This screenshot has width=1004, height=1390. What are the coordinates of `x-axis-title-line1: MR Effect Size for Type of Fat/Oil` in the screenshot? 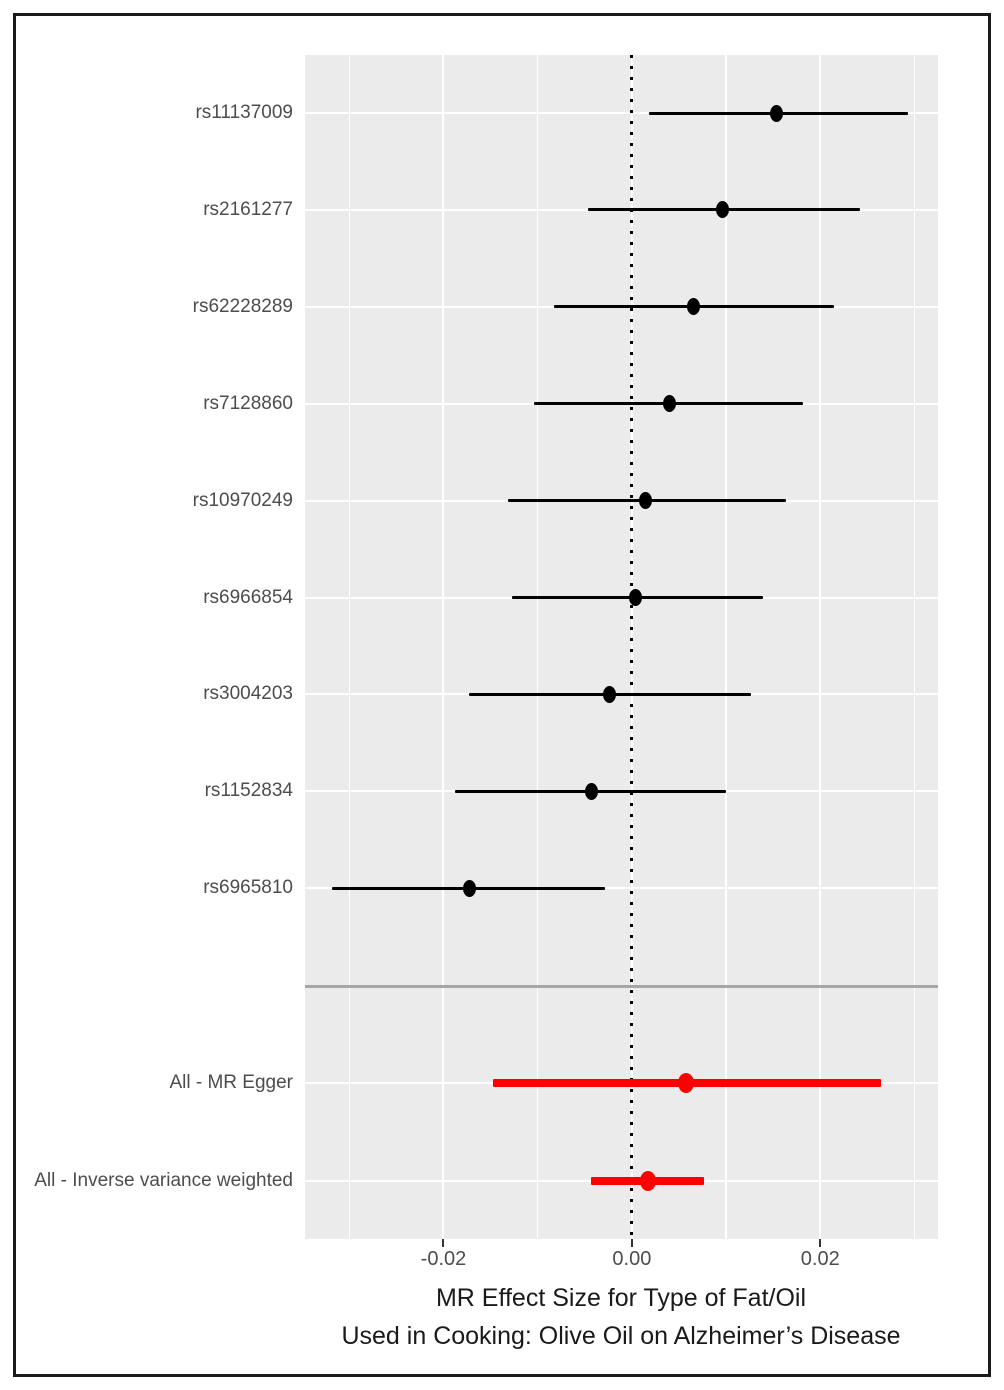 It's located at (621, 1298).